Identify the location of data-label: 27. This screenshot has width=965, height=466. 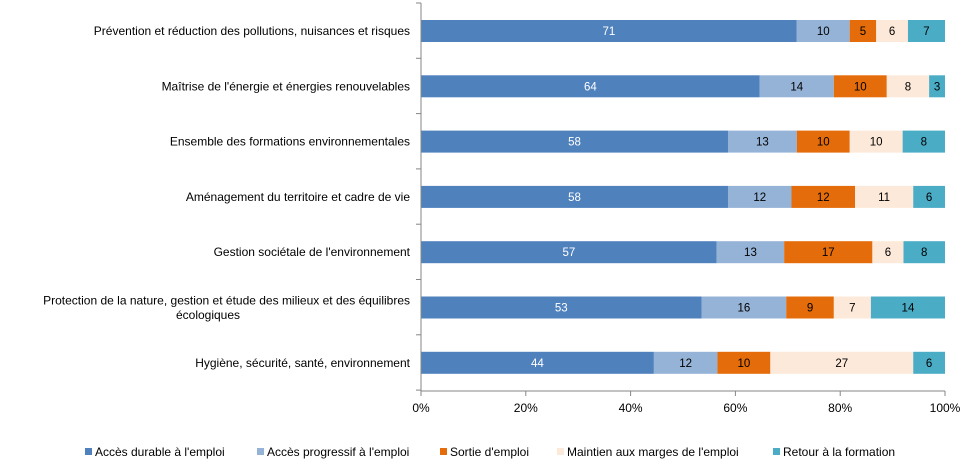
(841, 364).